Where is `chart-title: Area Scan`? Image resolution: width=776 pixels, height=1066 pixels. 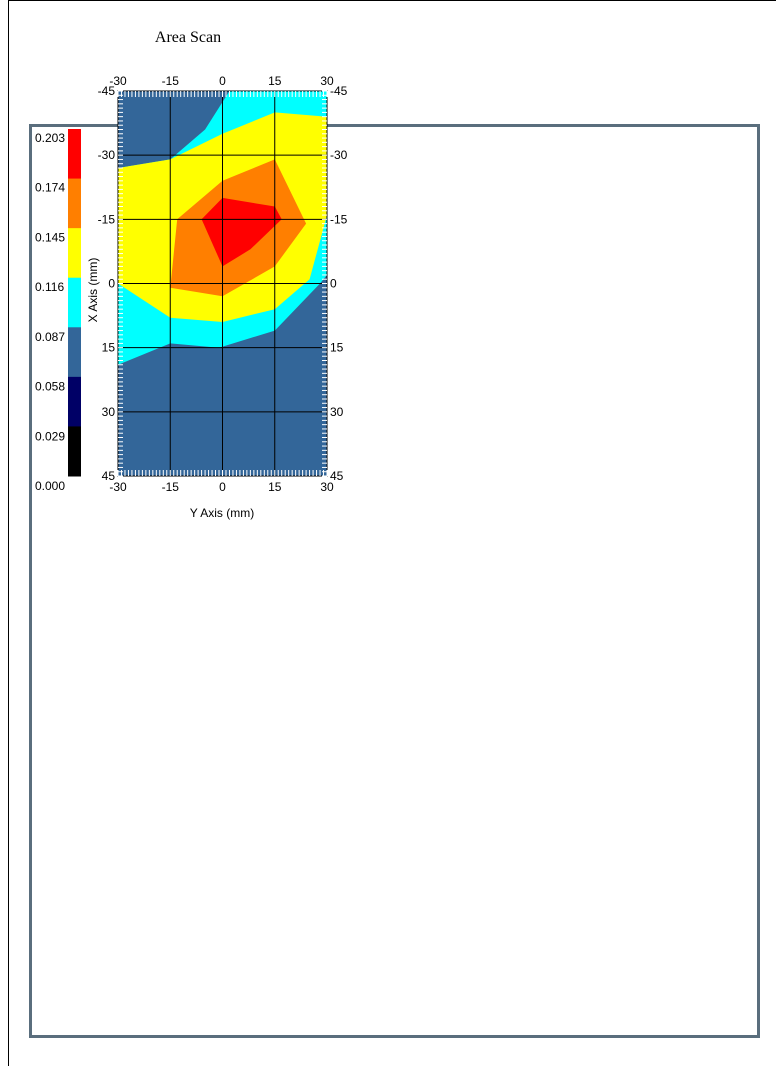
chart-title: Area Scan is located at coordinates (188, 37).